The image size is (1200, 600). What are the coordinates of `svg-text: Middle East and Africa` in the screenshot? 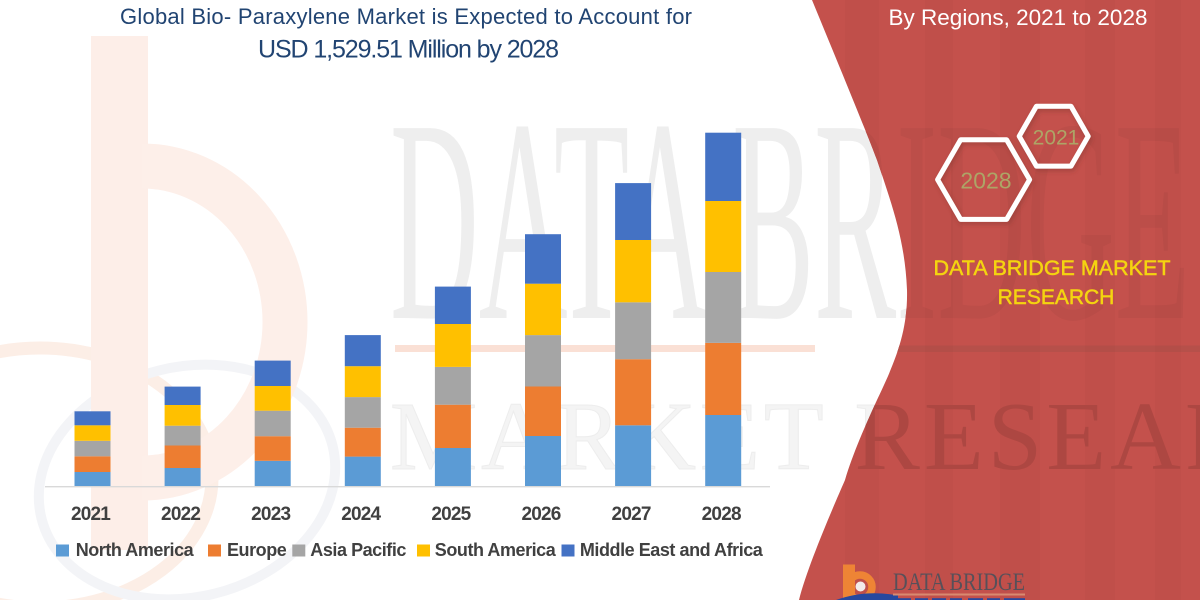 It's located at (672, 550).